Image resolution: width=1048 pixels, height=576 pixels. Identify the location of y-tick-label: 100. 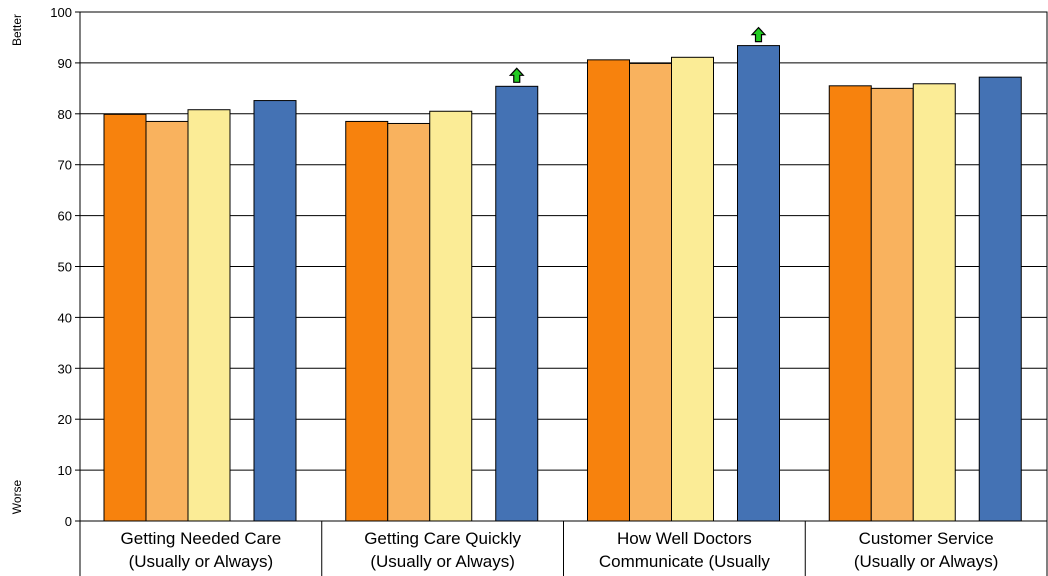
(61, 12).